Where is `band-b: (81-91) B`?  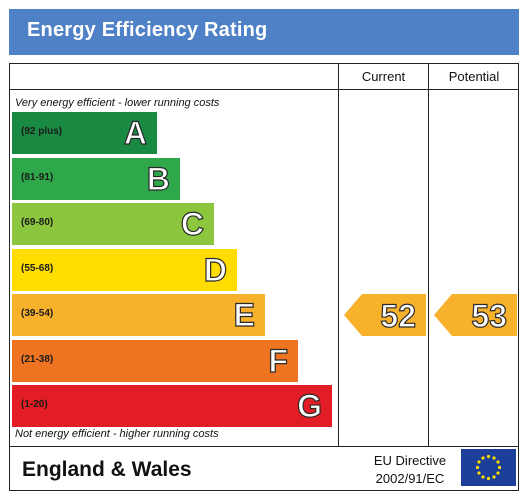
band-b: (81-91) B is located at coordinates (96, 179).